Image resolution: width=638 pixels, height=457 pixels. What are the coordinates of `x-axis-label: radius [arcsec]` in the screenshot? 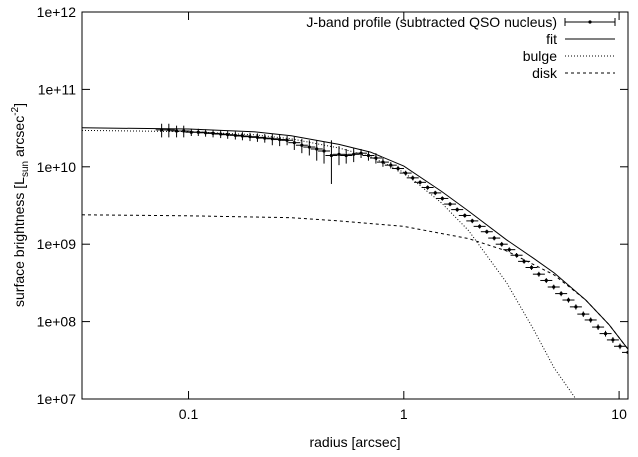 It's located at (354, 442).